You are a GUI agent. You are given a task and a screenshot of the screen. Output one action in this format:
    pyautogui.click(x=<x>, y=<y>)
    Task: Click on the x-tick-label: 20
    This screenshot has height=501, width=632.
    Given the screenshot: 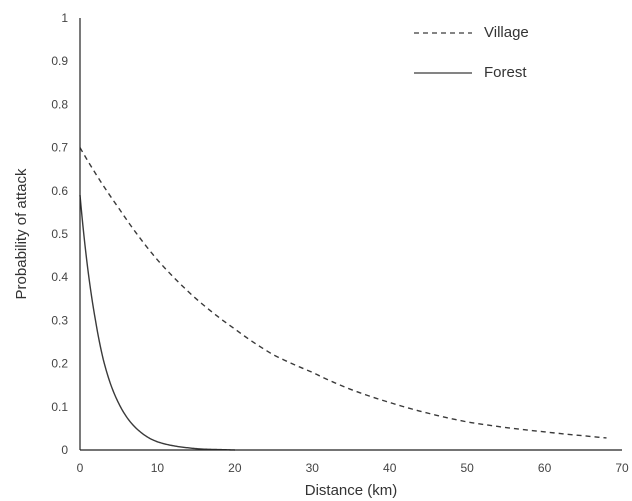 What is the action you would take?
    pyautogui.click(x=235, y=468)
    